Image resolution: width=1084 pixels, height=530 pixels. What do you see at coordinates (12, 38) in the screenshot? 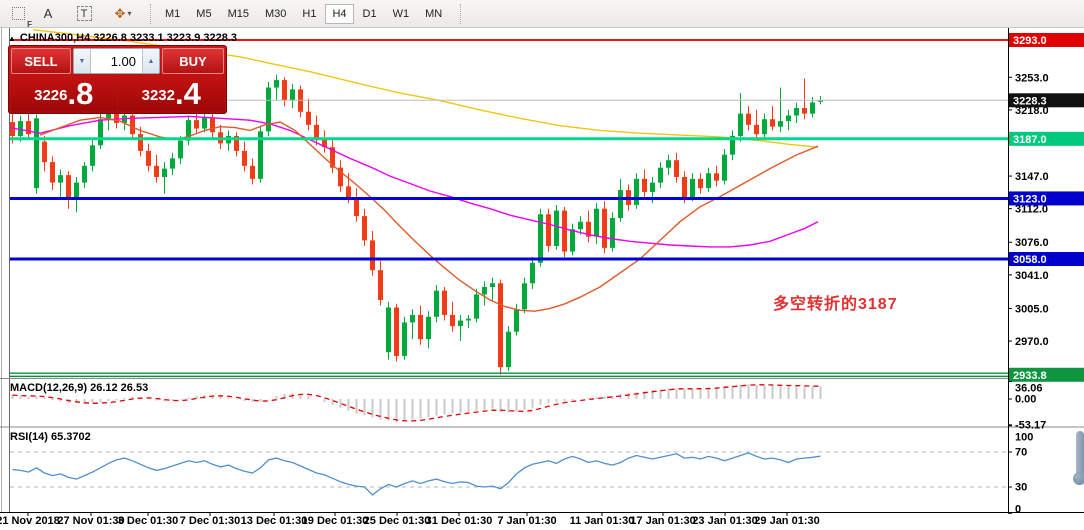
I see `collapse-triangle-icon: ▲` at bounding box center [12, 38].